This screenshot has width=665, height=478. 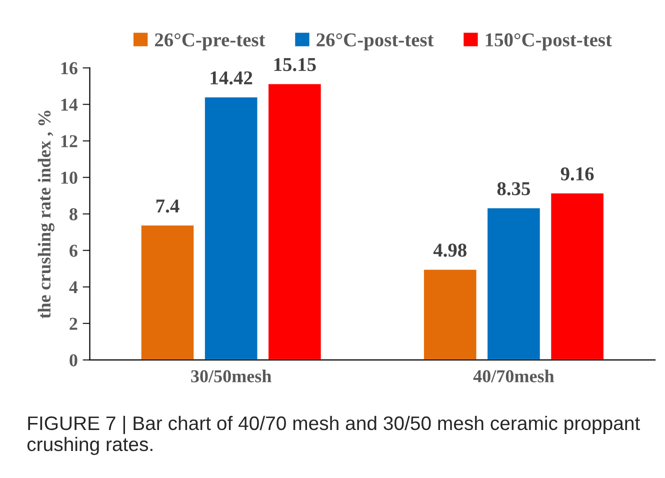 I want to click on data-label: 7.4, so click(x=168, y=206).